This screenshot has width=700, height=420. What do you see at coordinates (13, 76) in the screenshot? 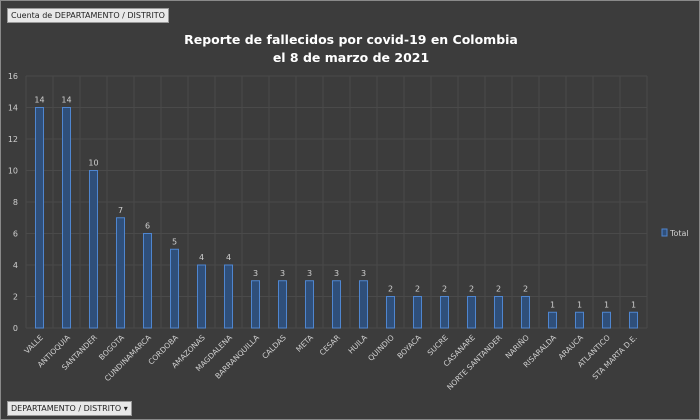
I see `y-tick-label: 16` at bounding box center [13, 76].